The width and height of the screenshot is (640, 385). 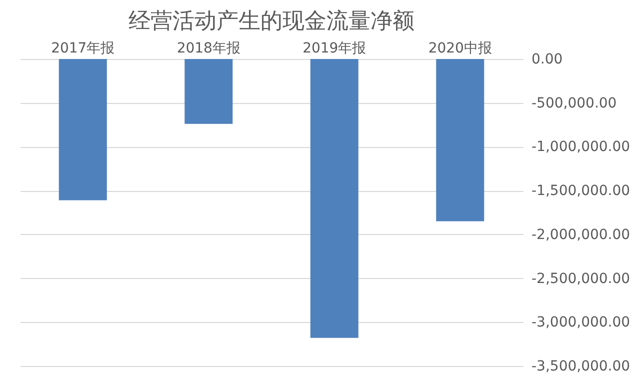 What do you see at coordinates (581, 322) in the screenshot?
I see `y-tick-label: -3,000,000.00` at bounding box center [581, 322].